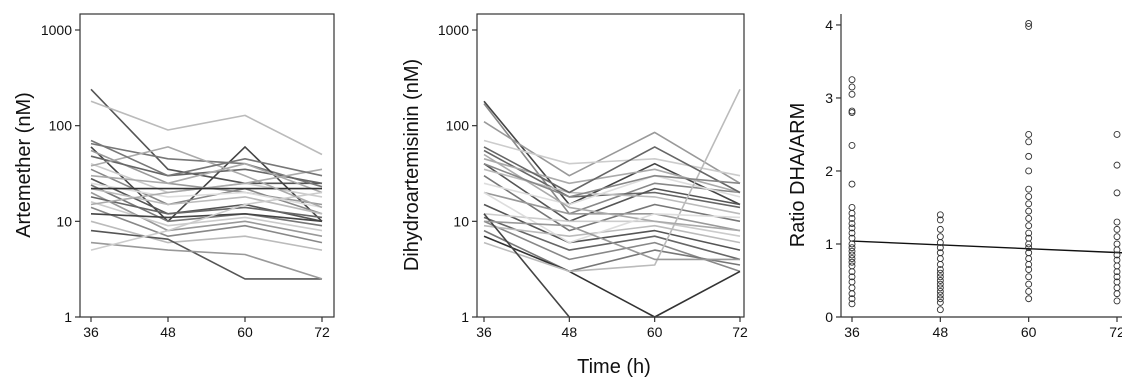 The image size is (1122, 381). I want to click on y-tick-label: 10, so click(461, 221).